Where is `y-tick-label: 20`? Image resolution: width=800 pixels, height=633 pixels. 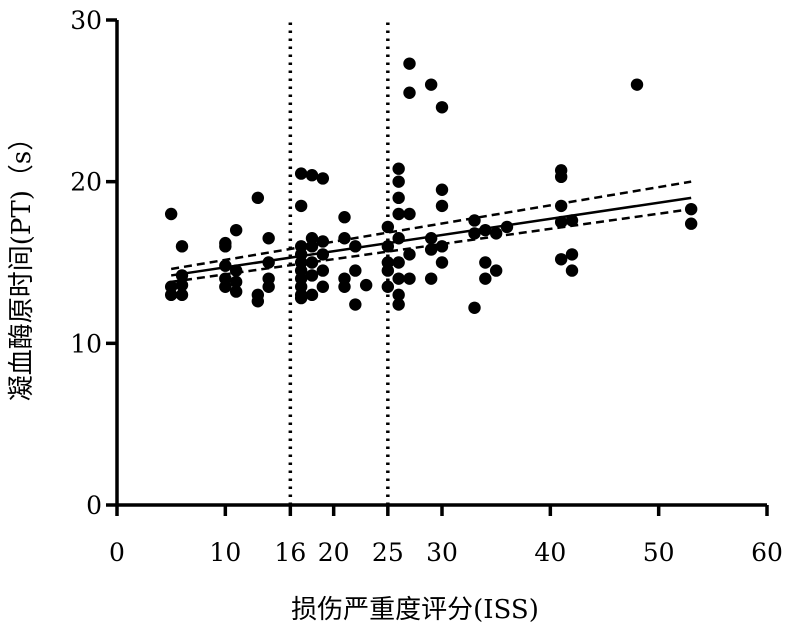
y-tick-label: 20 is located at coordinates (86, 182).